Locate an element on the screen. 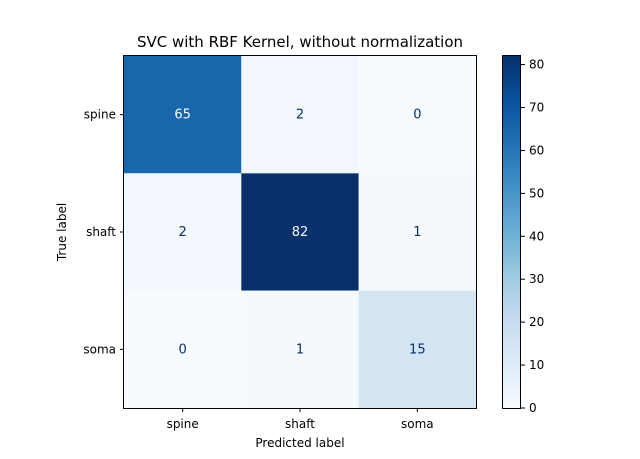 The image size is (640, 459). y-axis-ticks: spine shaft soma is located at coordinates (103, 232).